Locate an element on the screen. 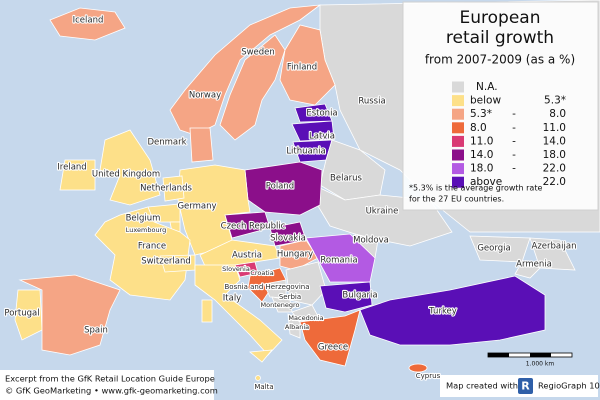 Image resolution: width=600 pixels, height=400 pixels. country-label: Denmark is located at coordinates (166, 143).